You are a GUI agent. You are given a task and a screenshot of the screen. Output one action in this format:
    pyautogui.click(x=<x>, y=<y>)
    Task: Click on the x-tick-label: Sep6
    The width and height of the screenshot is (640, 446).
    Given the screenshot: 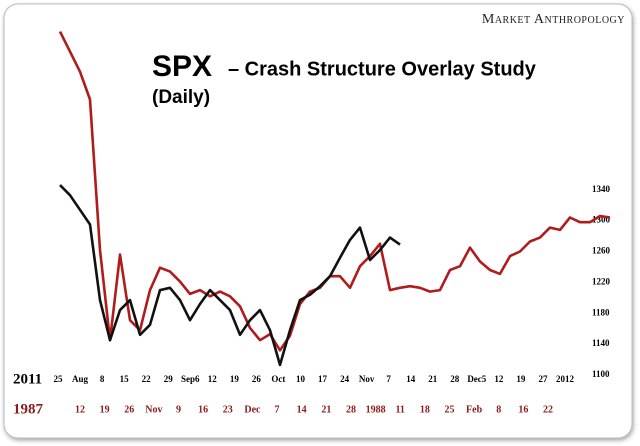 What is the action you would take?
    pyautogui.click(x=190, y=379)
    